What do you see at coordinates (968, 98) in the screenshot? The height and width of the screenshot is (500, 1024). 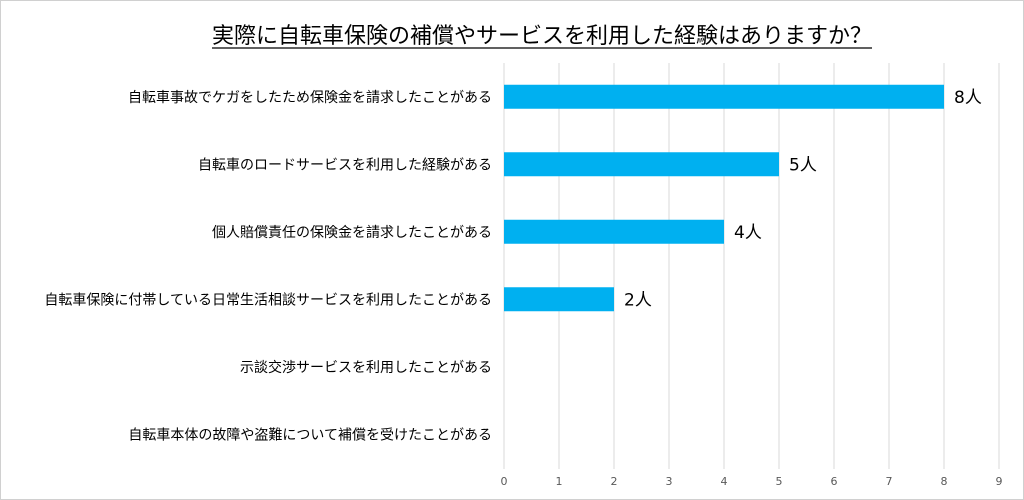 I see `data-label-1: 8人` at bounding box center [968, 98].